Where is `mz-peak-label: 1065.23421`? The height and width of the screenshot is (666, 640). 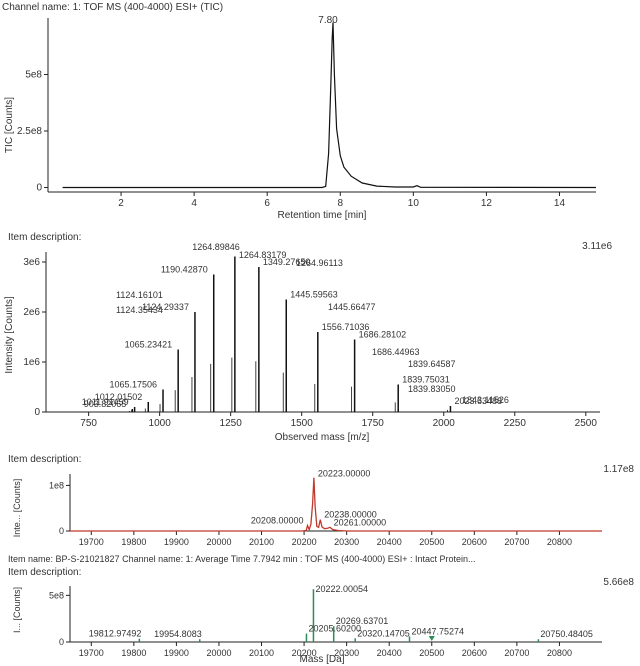
mz-peak-label: 1065.23421 is located at coordinates (149, 345).